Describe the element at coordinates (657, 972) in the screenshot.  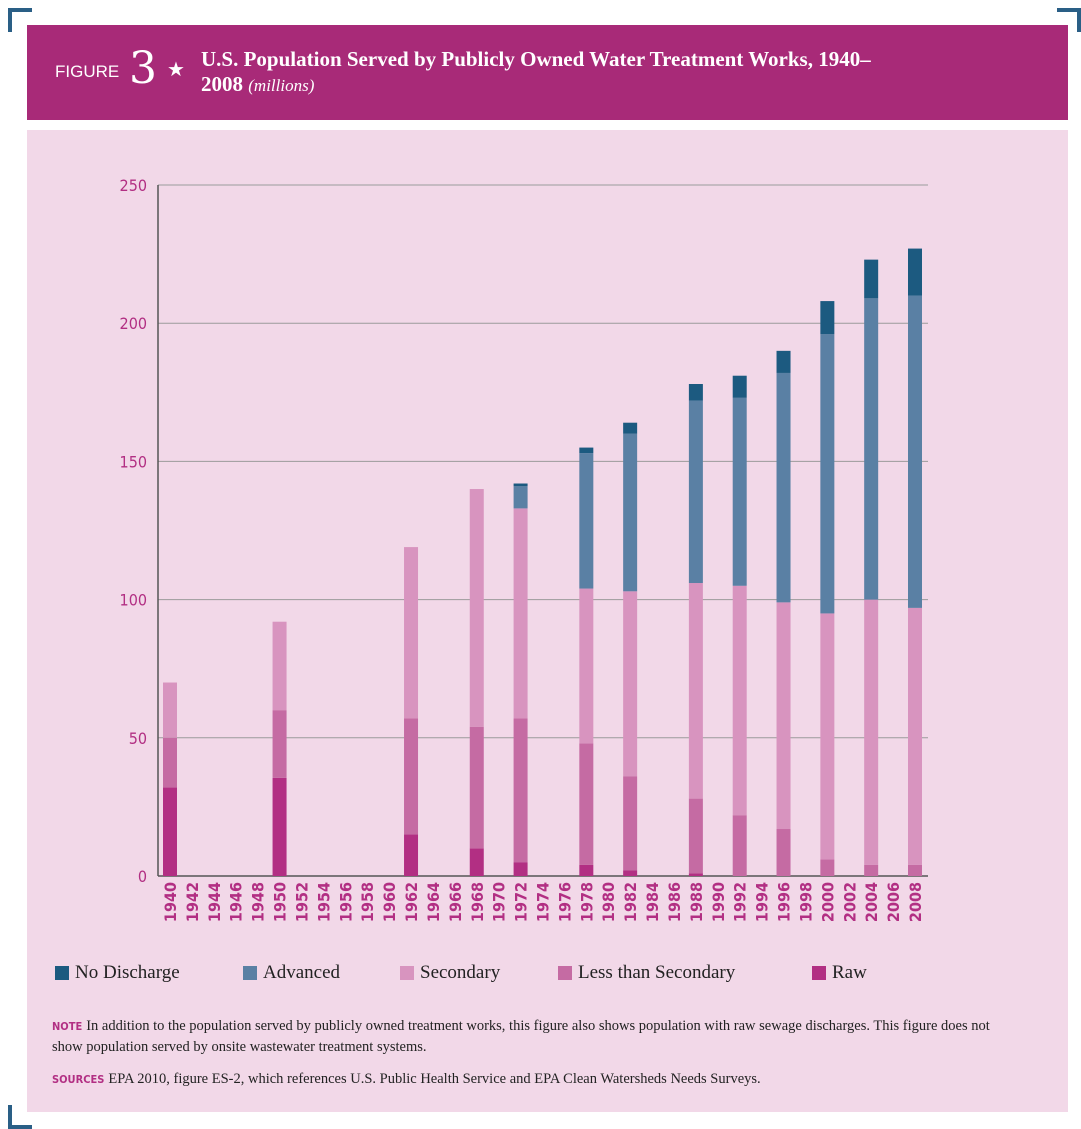
I see `legend-label: Less than Secondary` at that location.